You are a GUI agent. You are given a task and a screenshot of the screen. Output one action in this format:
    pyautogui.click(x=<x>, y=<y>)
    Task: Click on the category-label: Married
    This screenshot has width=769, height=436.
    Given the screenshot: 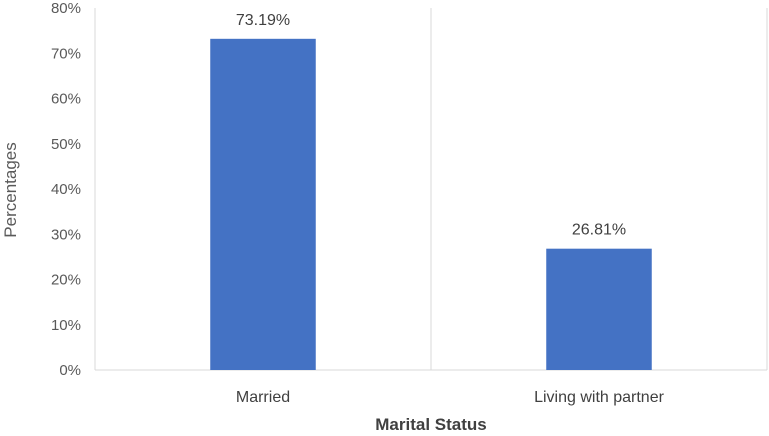 What is the action you would take?
    pyautogui.click(x=263, y=397)
    